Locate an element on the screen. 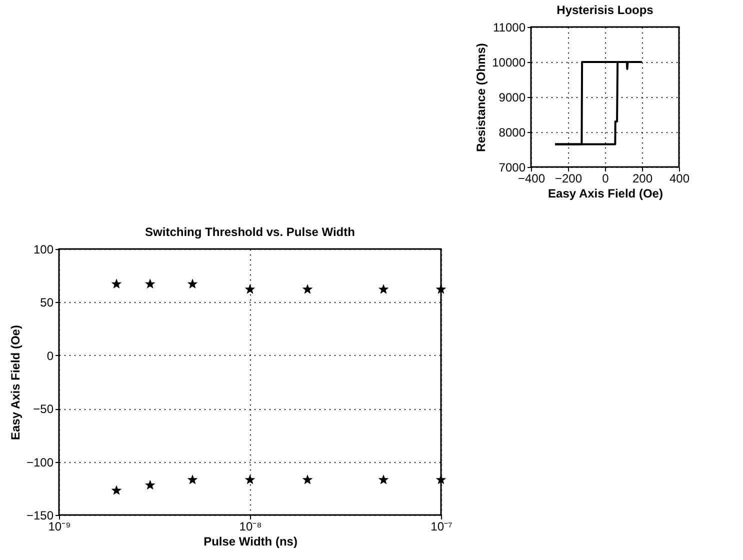  y-tick-label: 10000 is located at coordinates (509, 63).